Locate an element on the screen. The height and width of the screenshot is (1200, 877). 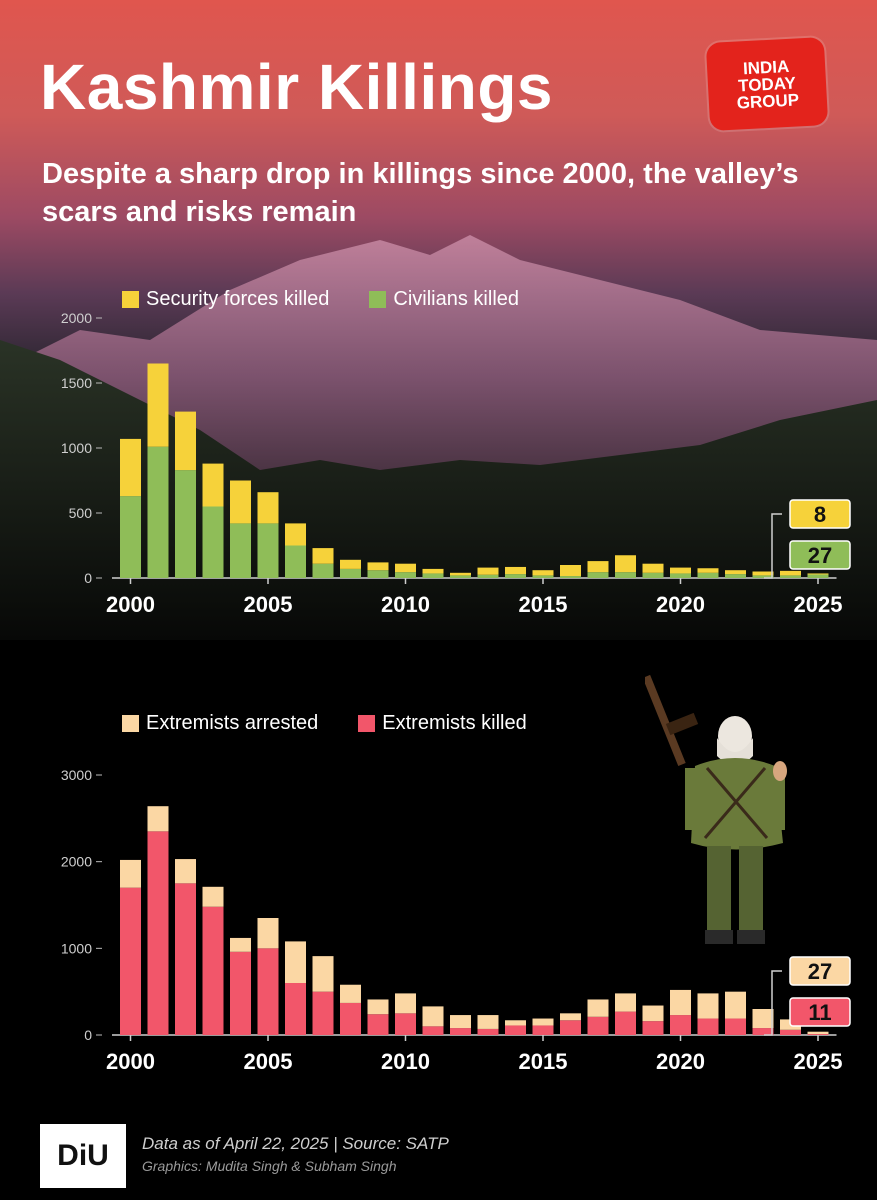
bar-extremists-killed-2017 is located at coordinates (598, 1025).